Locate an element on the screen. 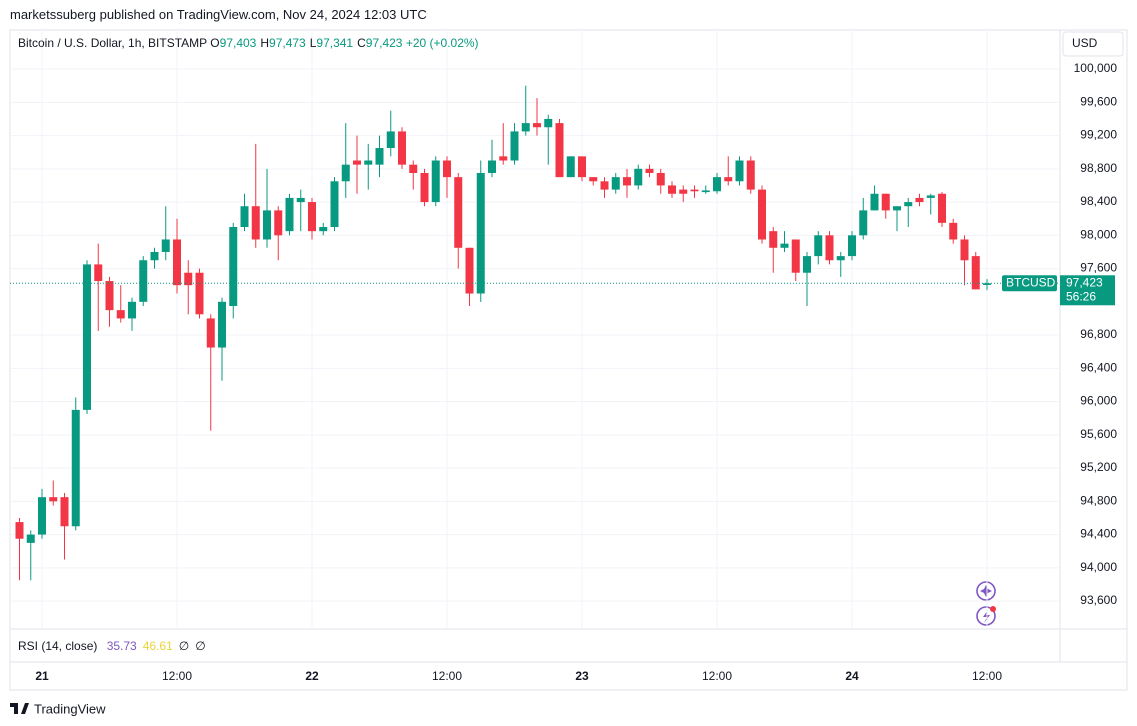  rsi-values: 35.73 46.61 ∅ ∅ is located at coordinates (153, 646).